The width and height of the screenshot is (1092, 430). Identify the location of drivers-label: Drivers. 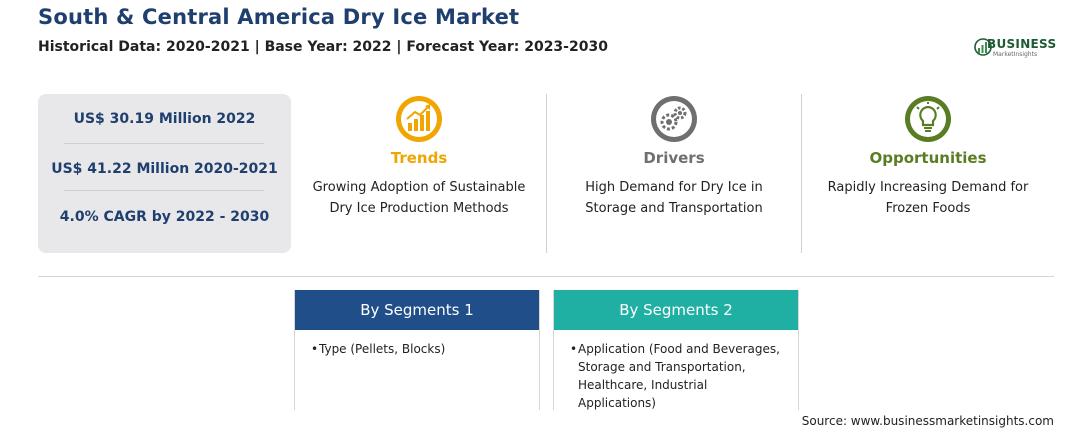
(674, 158).